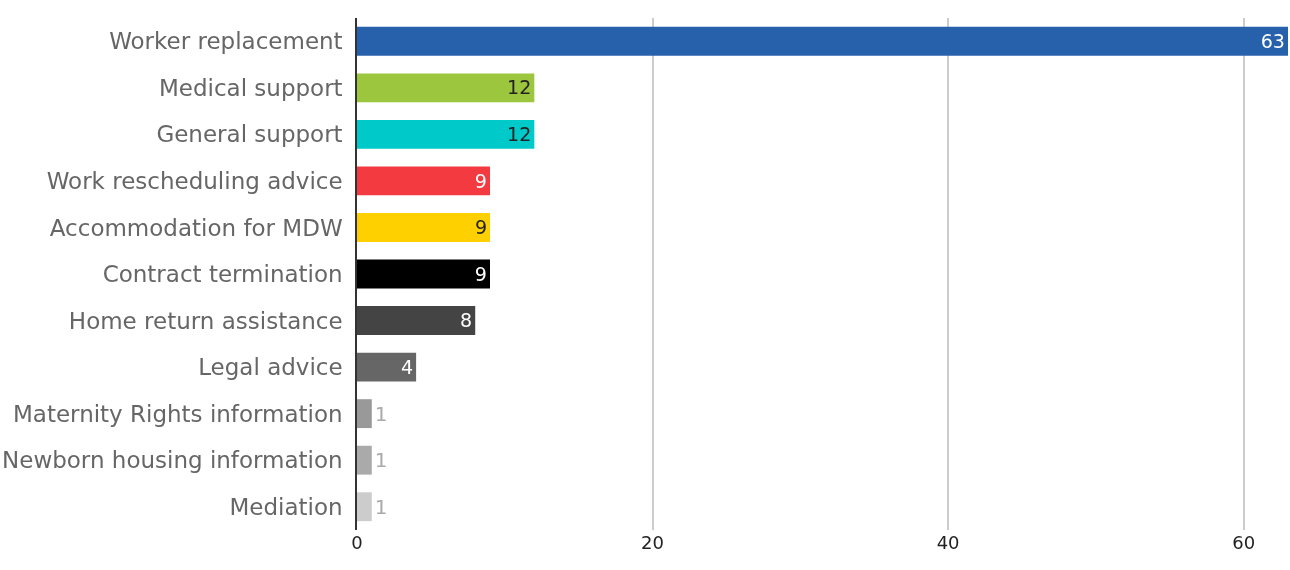 This screenshot has height=570, width=1290. Describe the element at coordinates (270, 367) in the screenshot. I see `y-tick-label: Legal advice` at that location.